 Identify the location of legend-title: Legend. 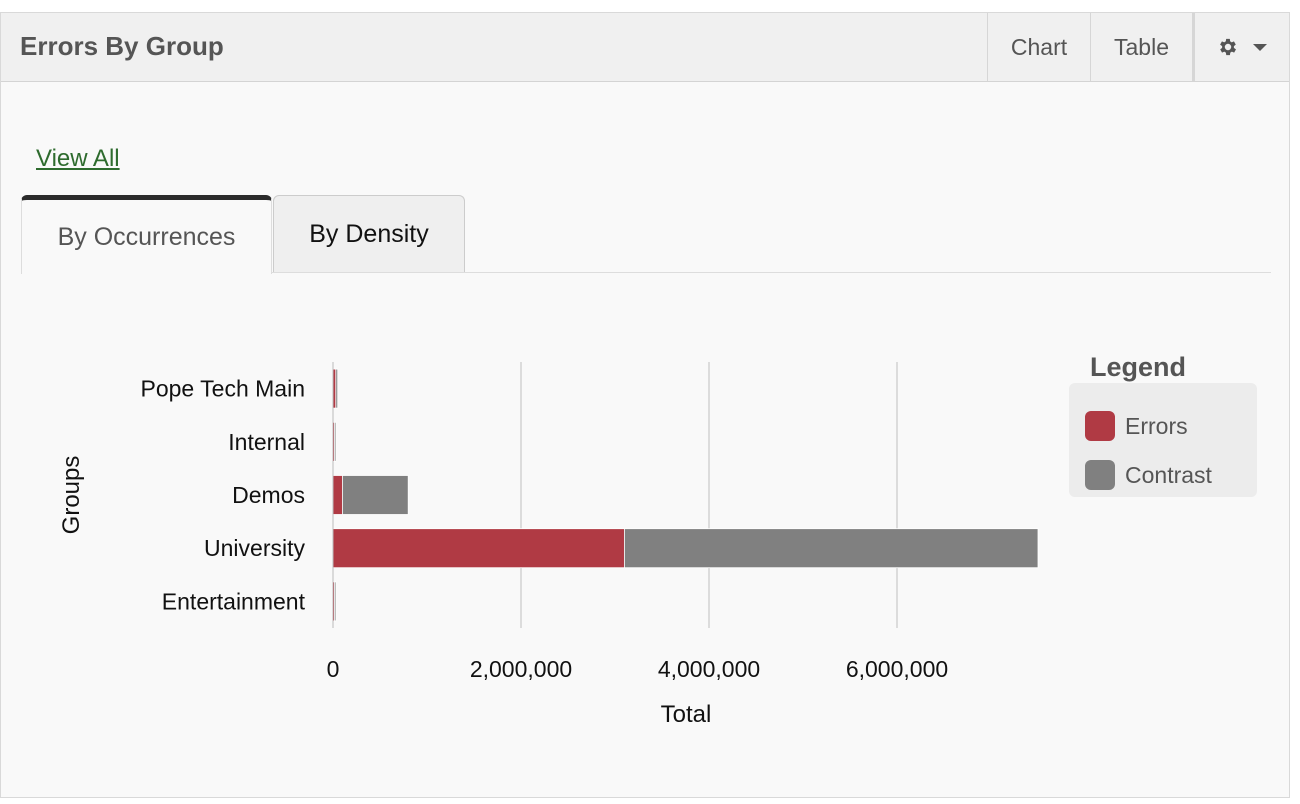
(1138, 367).